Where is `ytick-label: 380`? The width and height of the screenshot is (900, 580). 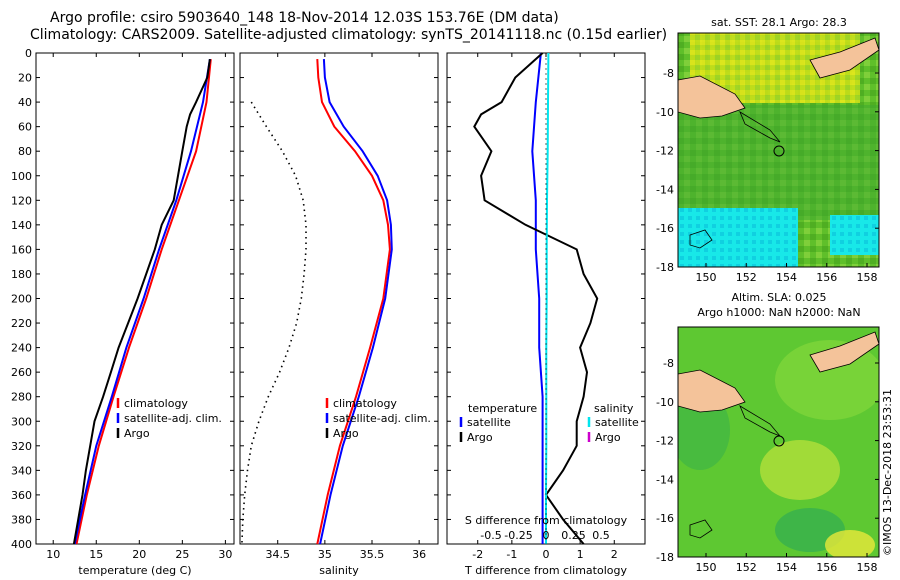 ytick-label: 380 is located at coordinates (21, 519).